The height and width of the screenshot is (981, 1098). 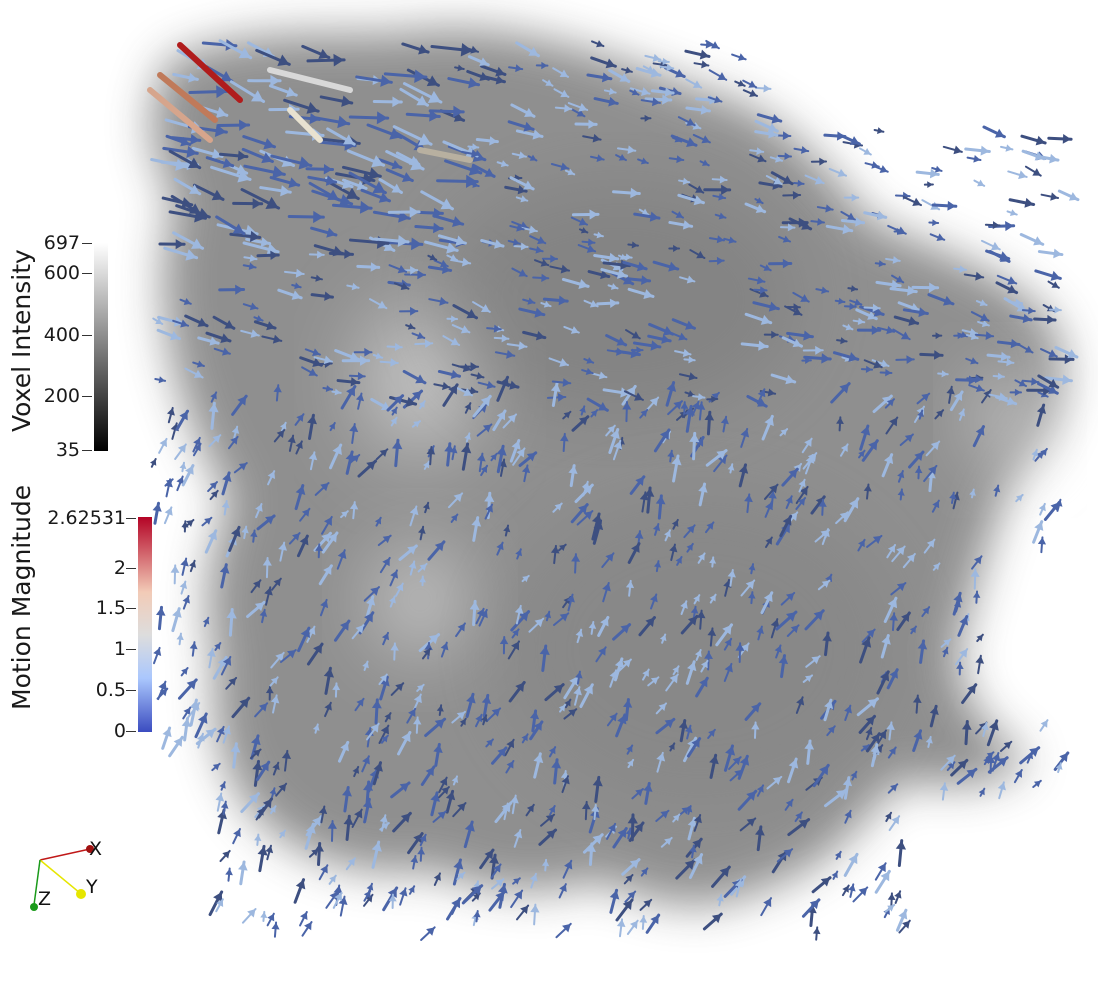 What do you see at coordinates (131, 518) in the screenshot?
I see `tick-mark` at bounding box center [131, 518].